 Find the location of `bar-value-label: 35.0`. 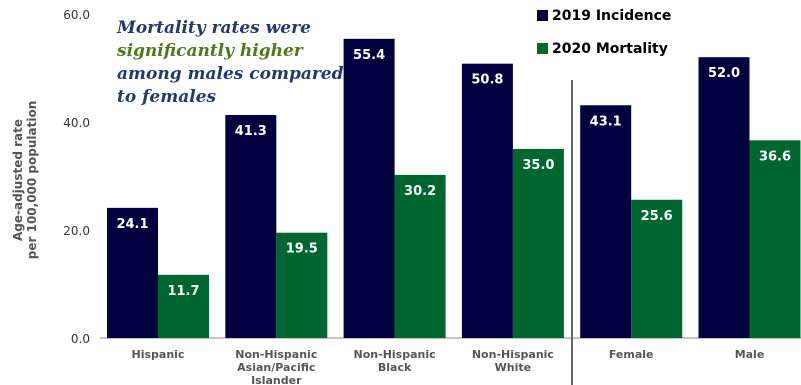

bar-value-label: 35.0 is located at coordinates (538, 165).